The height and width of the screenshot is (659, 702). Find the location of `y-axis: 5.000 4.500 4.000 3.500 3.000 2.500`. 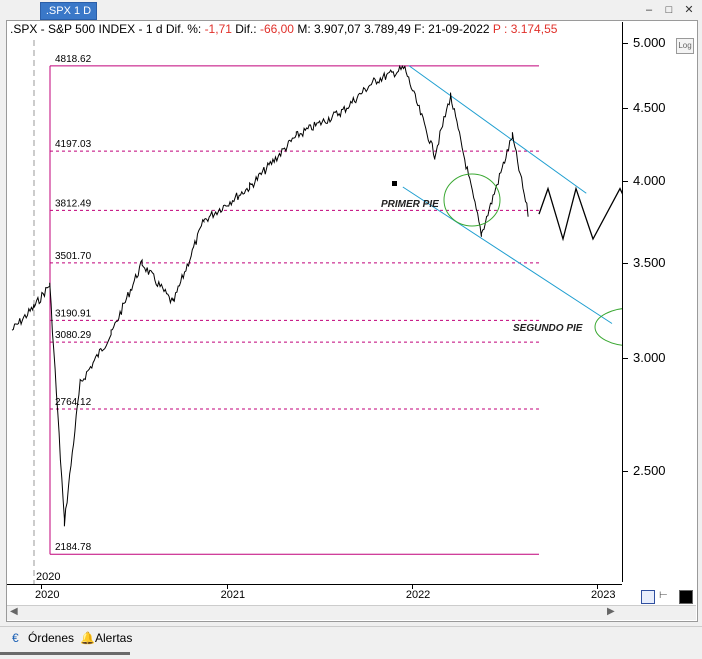

y-axis: 5.000 4.500 4.000 3.500 3.000 2.500 is located at coordinates (659, 302).